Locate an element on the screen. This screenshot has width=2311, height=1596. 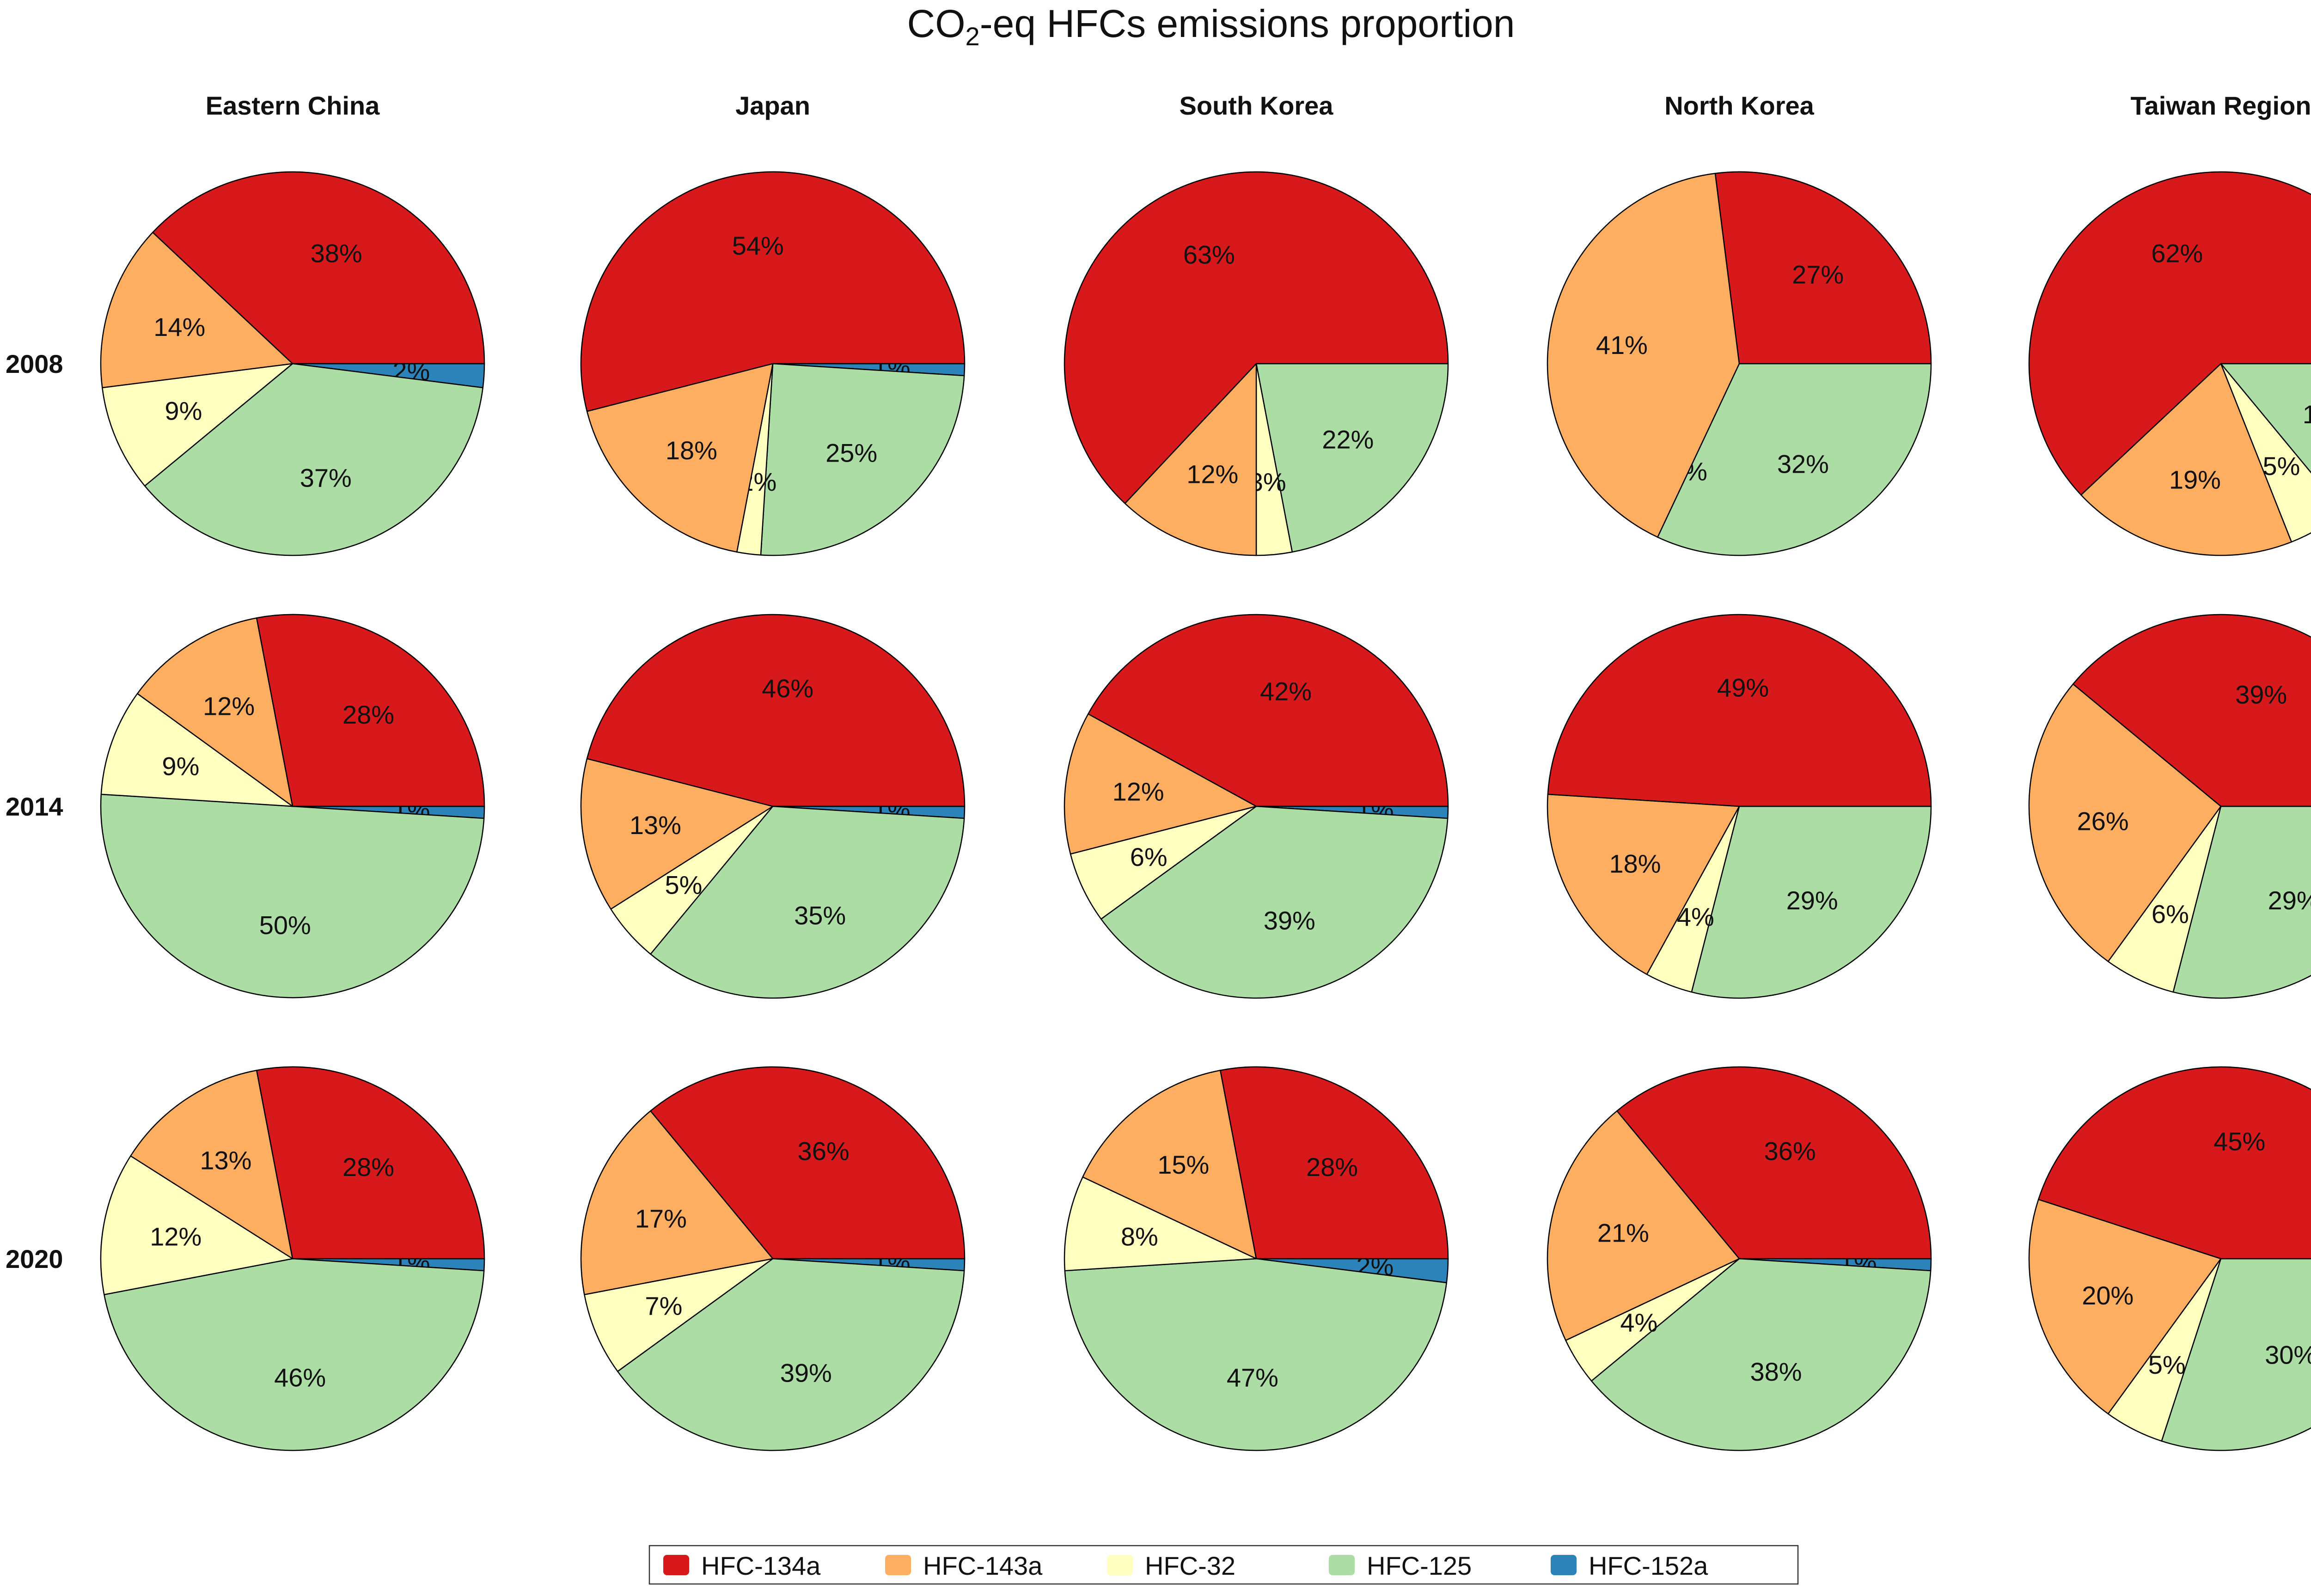
column-title-south-korea: South Korea is located at coordinates (1257, 105).